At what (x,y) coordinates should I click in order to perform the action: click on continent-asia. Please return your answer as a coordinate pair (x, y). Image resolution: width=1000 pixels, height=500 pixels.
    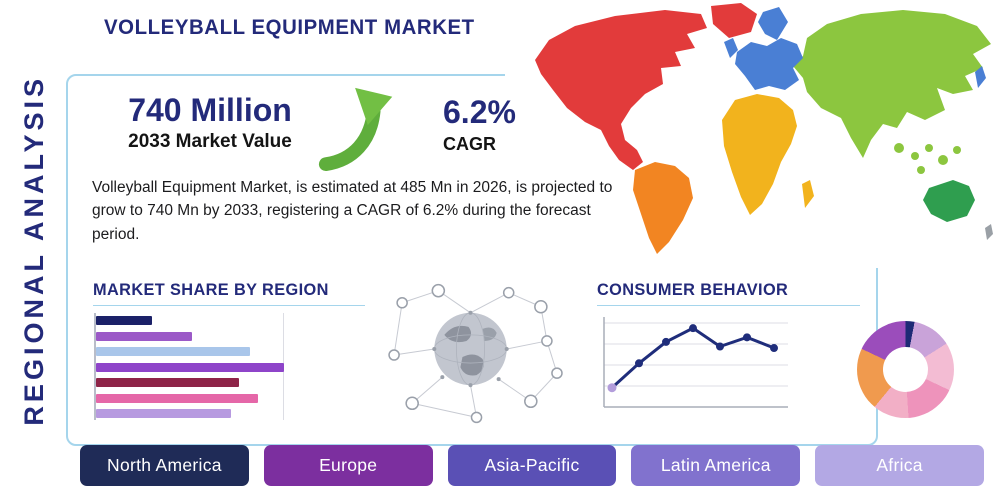
    Looking at the image, I should click on (892, 84).